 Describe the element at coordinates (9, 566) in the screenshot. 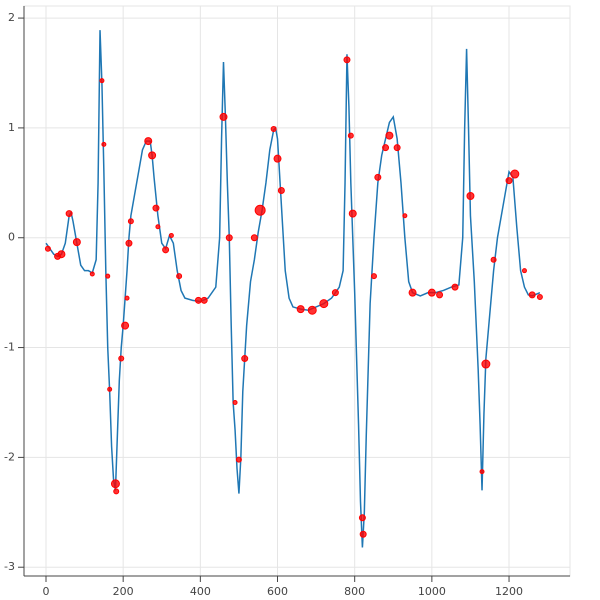

I see `y-tick-label: -3` at that location.